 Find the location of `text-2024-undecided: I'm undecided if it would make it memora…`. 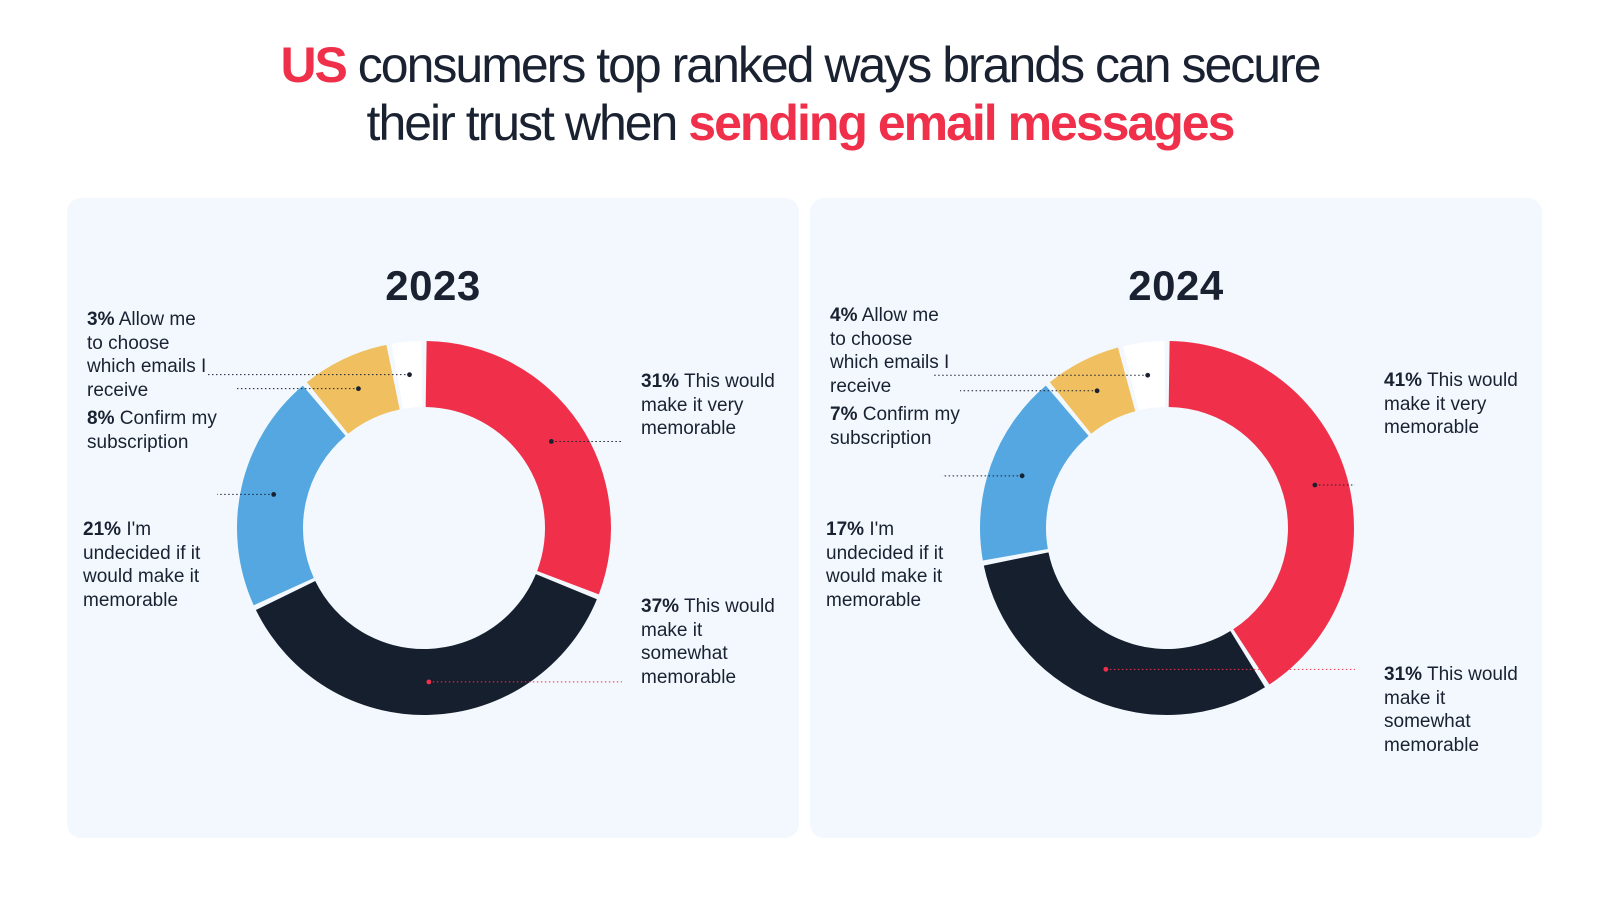

text-2024-undecided: I'm undecided if it would make it memora… is located at coordinates (885, 565).